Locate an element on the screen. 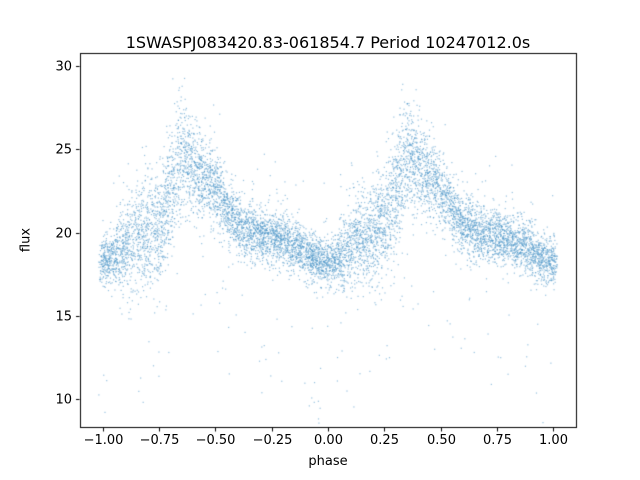 This screenshot has width=640, height=480. x-tick-label: −1.00 is located at coordinates (103, 440).